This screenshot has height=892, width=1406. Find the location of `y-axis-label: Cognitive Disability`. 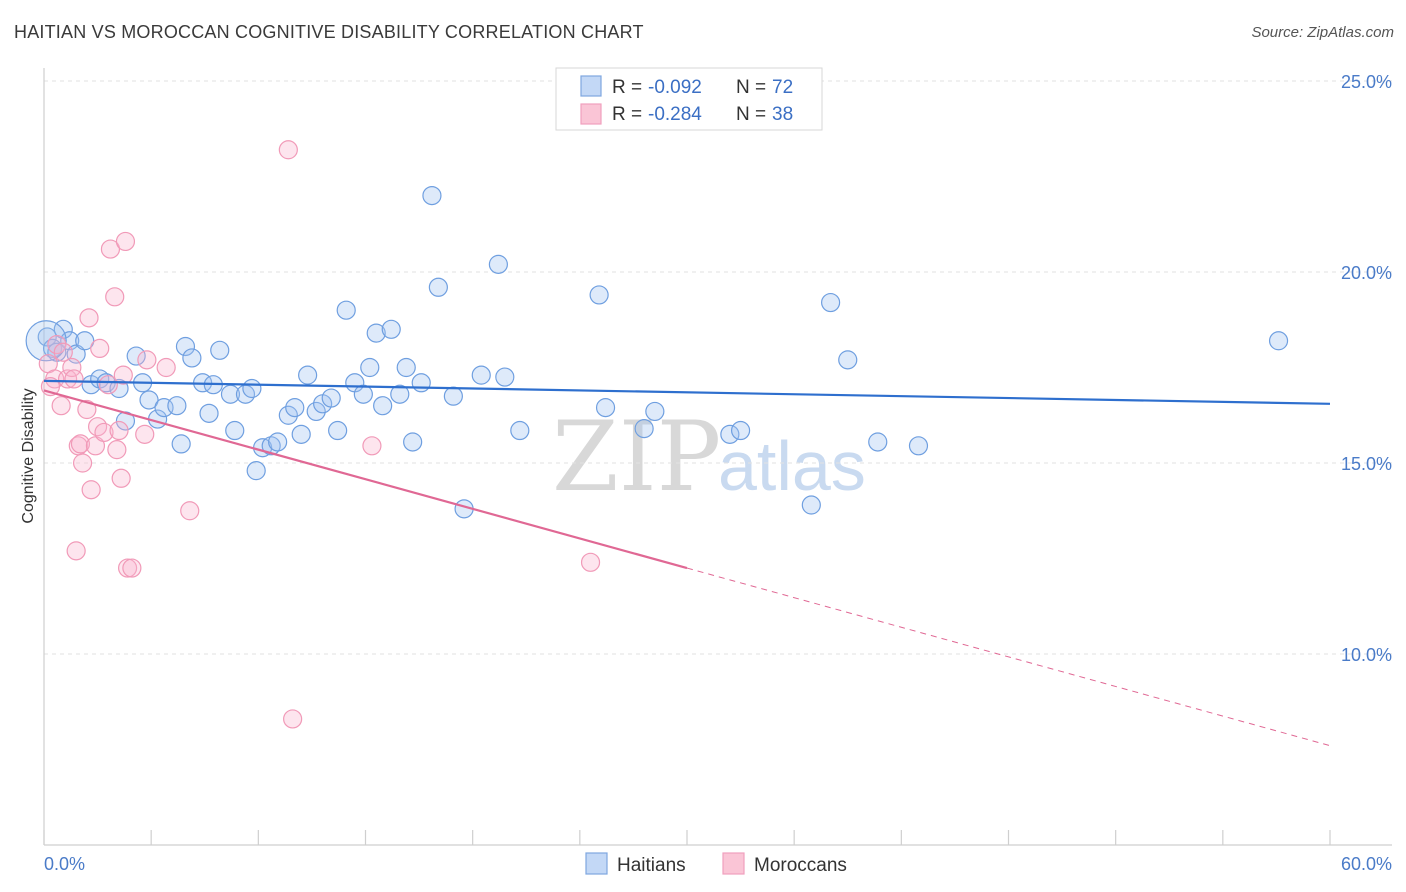

y-axis-label: Cognitive Disability is located at coordinates (28, 455).